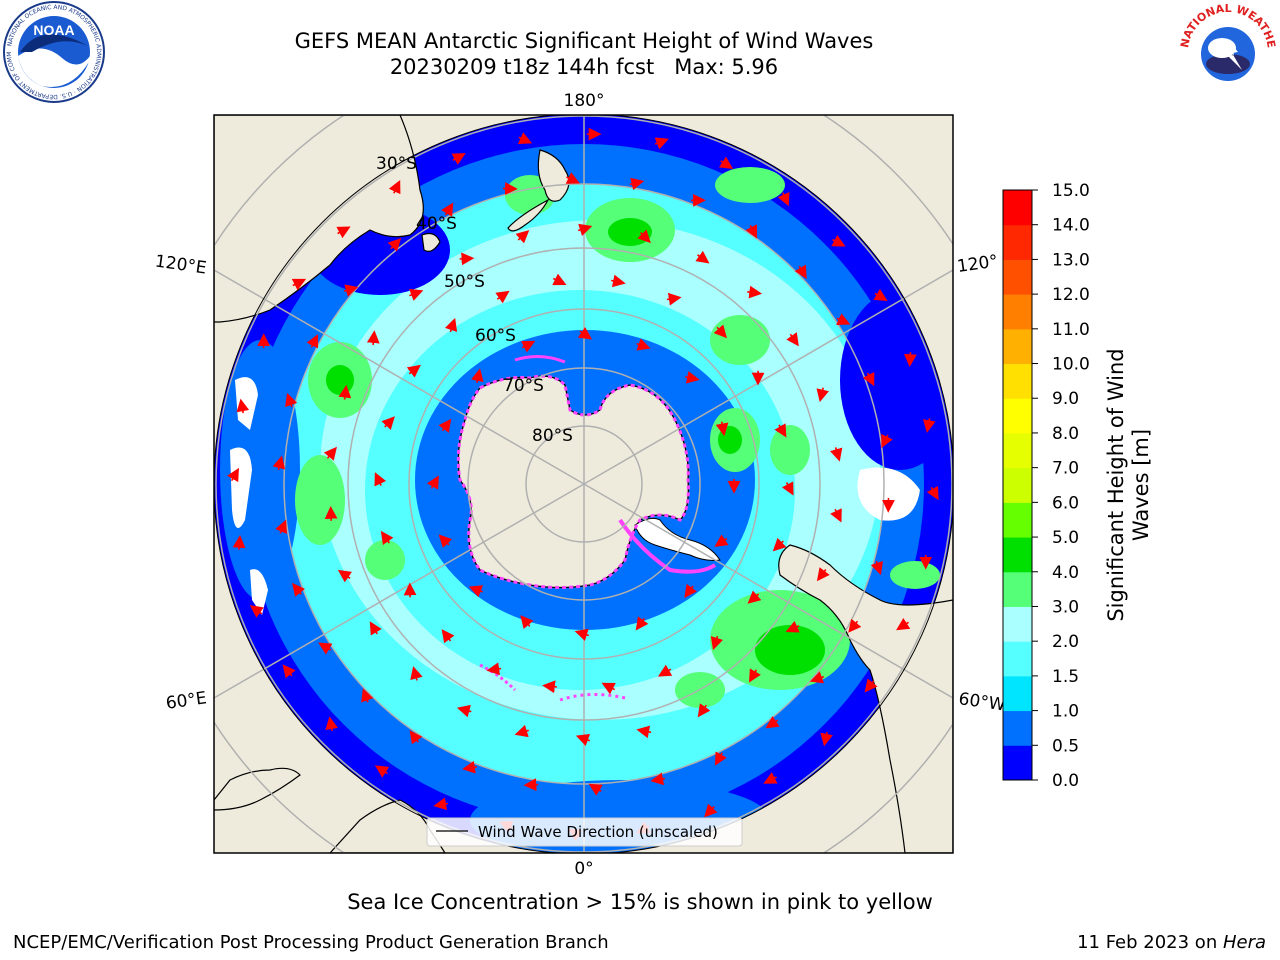 Image resolution: width=1280 pixels, height=960 pixels. What do you see at coordinates (181, 265) in the screenshot?
I see `lon-label-120e: 120°E` at bounding box center [181, 265].